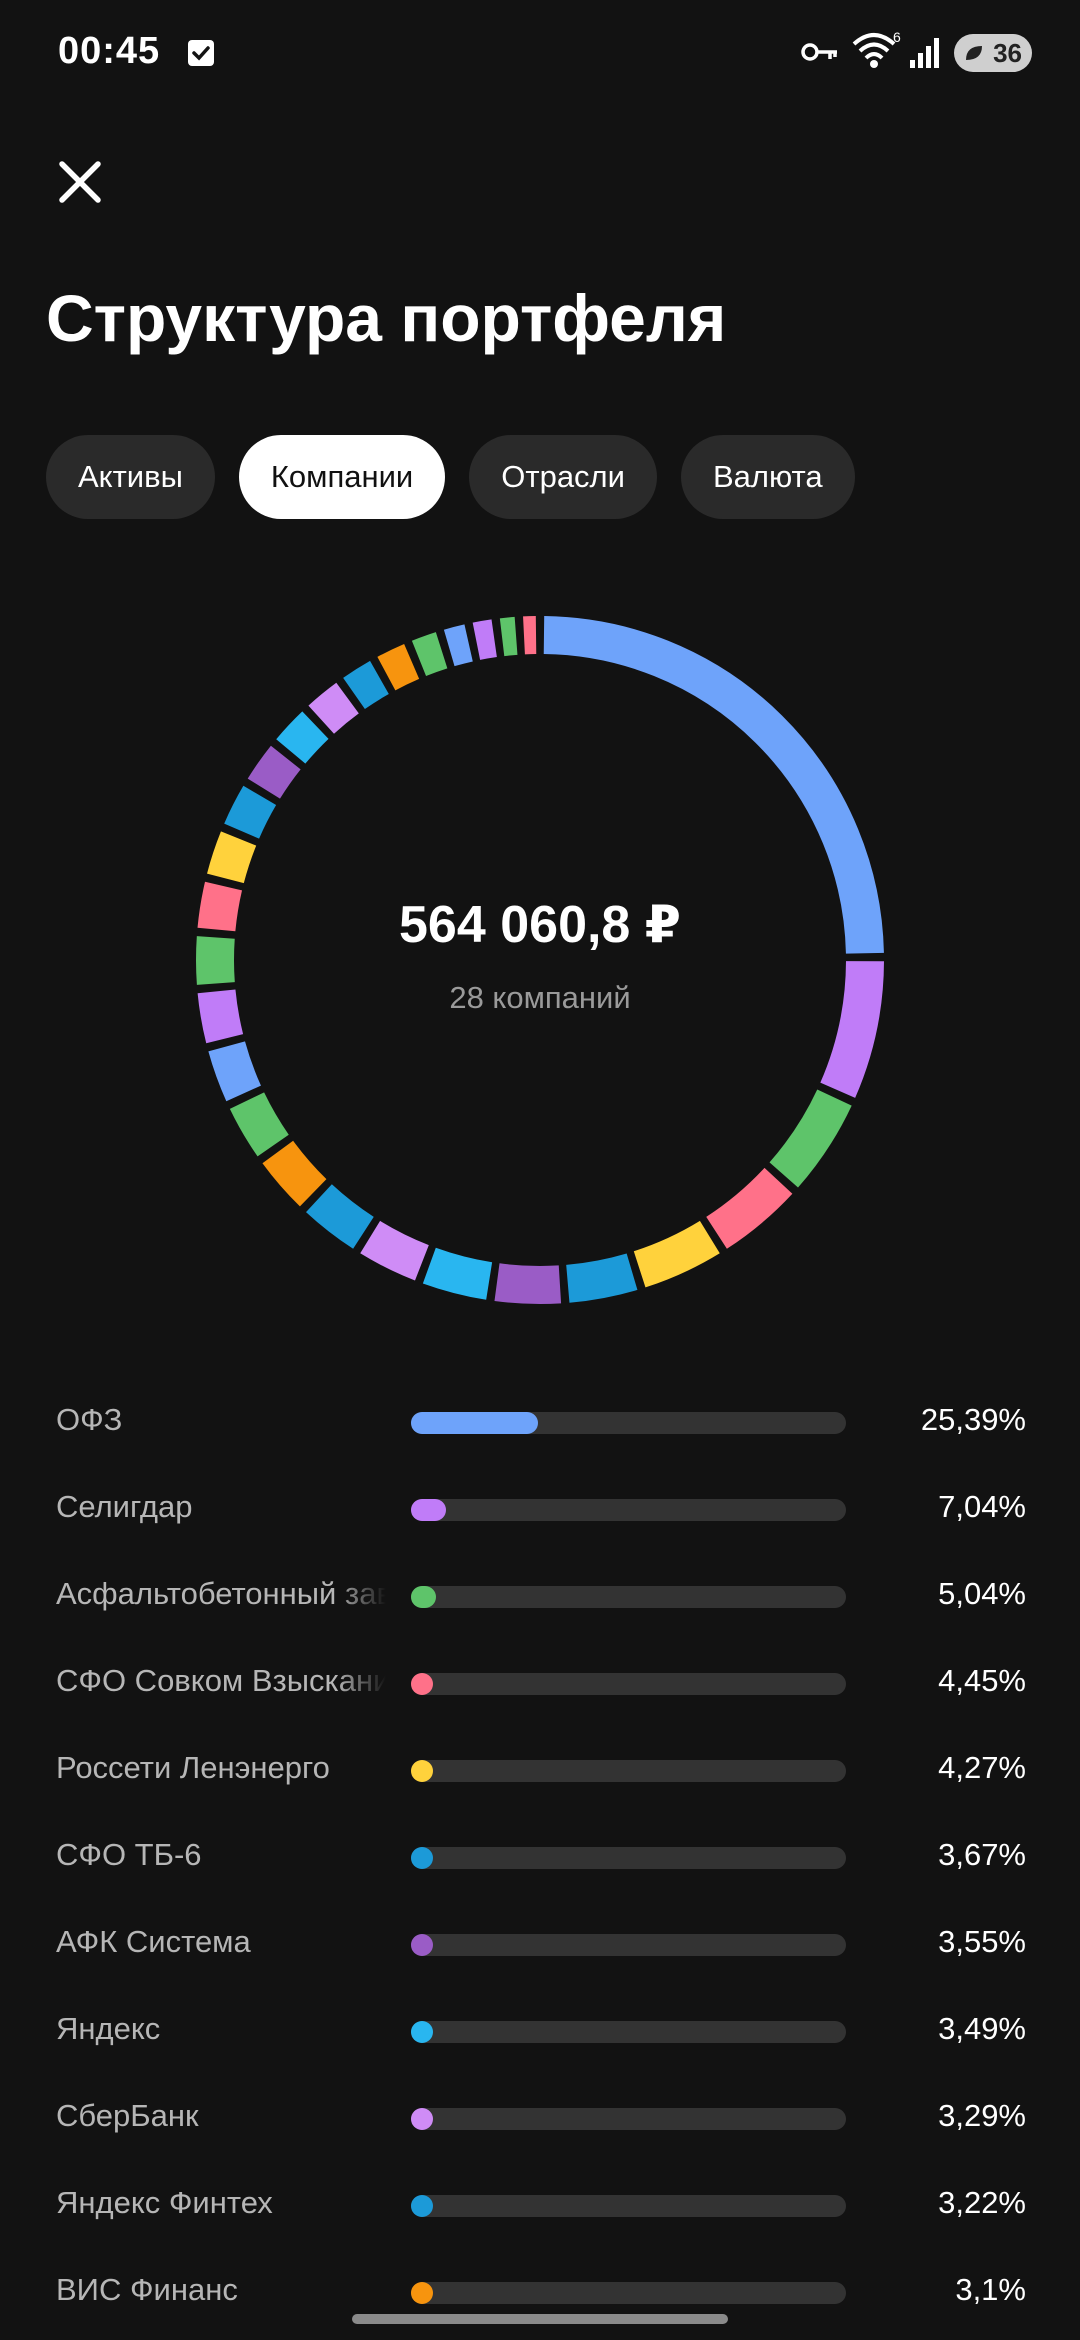 The height and width of the screenshot is (2340, 1080). What do you see at coordinates (153, 1941) in the screenshot?
I see `company-name: АФК Система` at bounding box center [153, 1941].